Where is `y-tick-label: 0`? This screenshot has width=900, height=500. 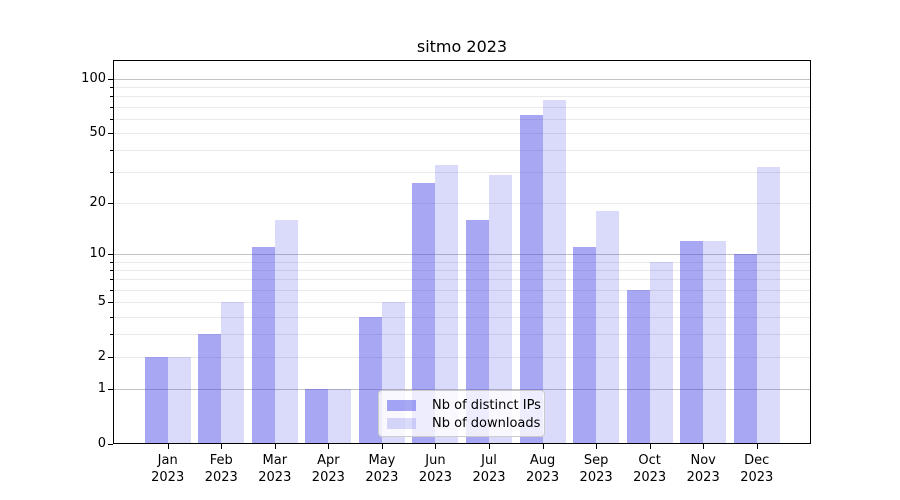
y-tick-label: 0 is located at coordinates (101, 443).